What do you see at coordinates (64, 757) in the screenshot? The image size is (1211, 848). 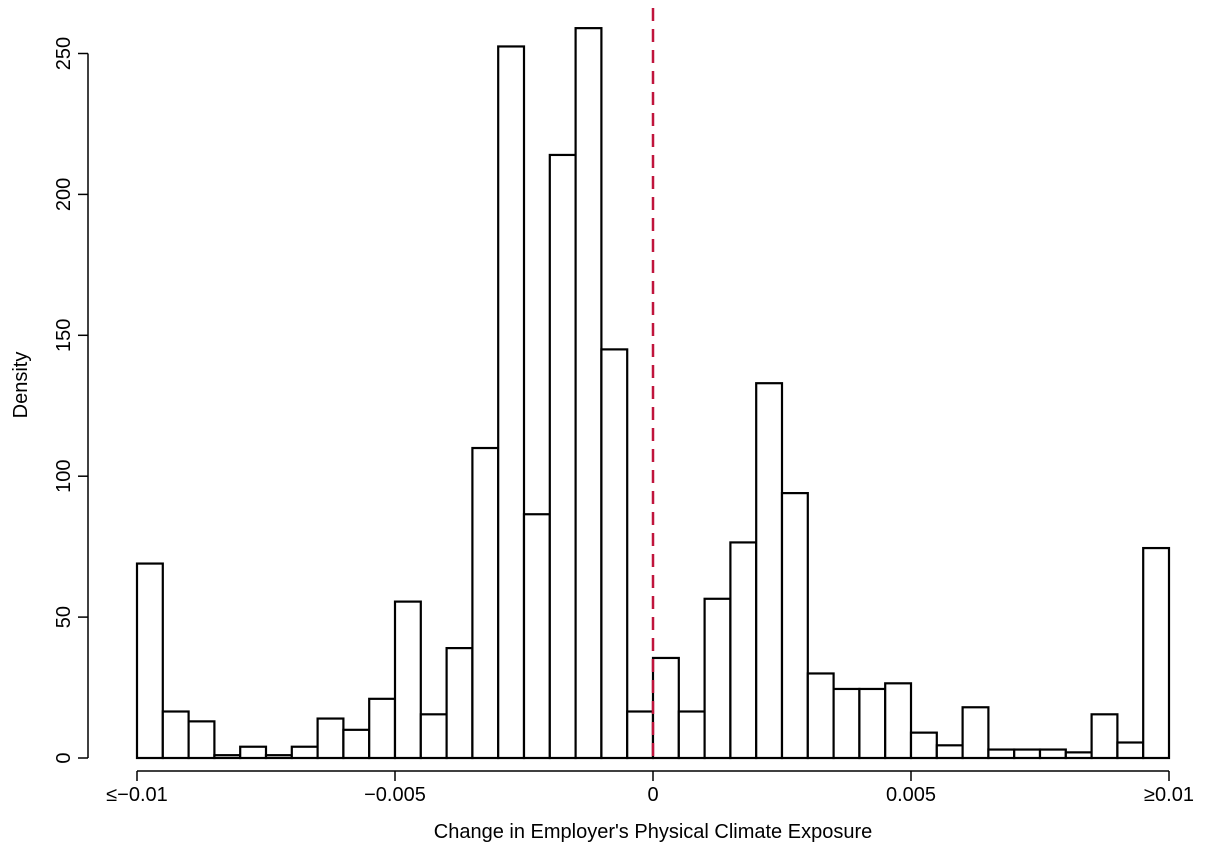 I see `y-tick-label: 0` at bounding box center [64, 757].